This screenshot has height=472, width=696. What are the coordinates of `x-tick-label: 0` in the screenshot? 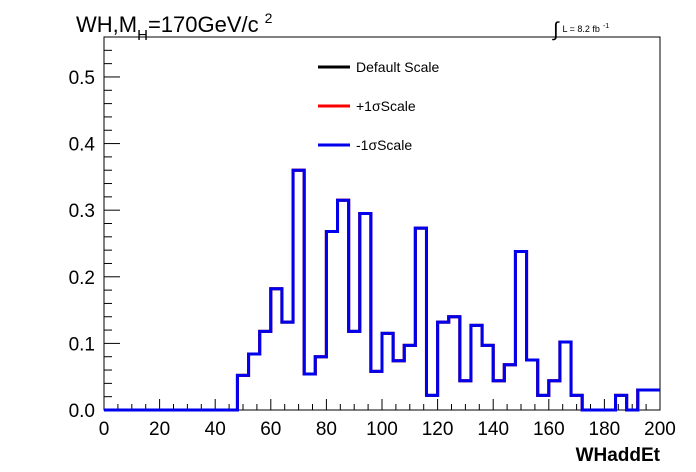 It's located at (104, 429).